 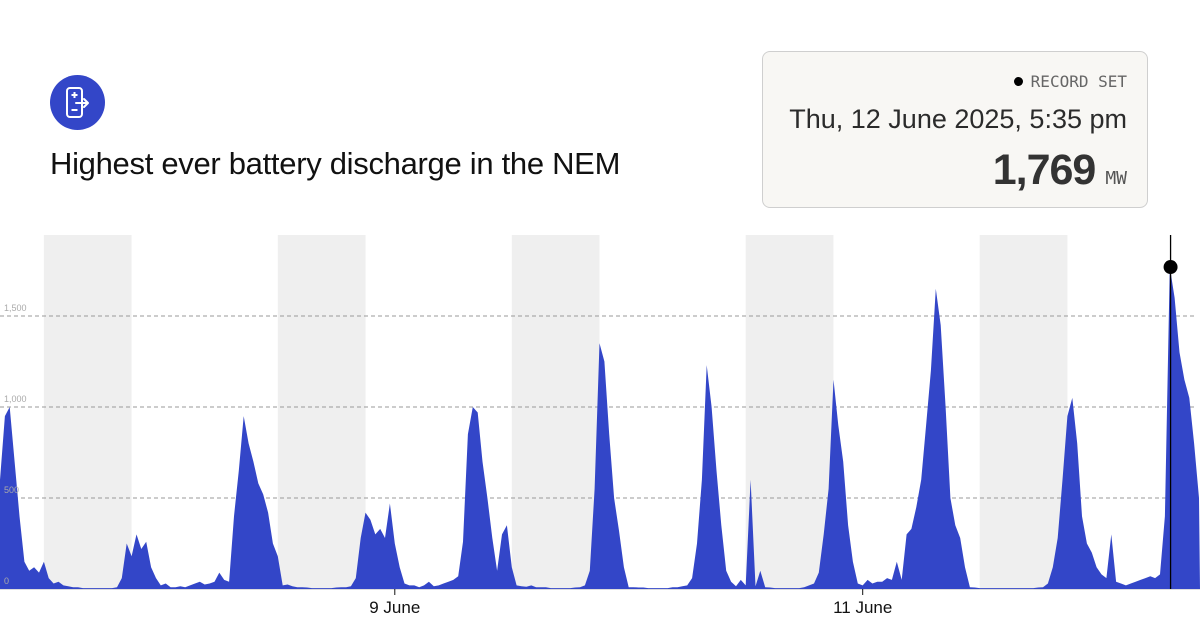 What do you see at coordinates (15, 308) in the screenshot?
I see `y-tick-label: 1,500` at bounding box center [15, 308].